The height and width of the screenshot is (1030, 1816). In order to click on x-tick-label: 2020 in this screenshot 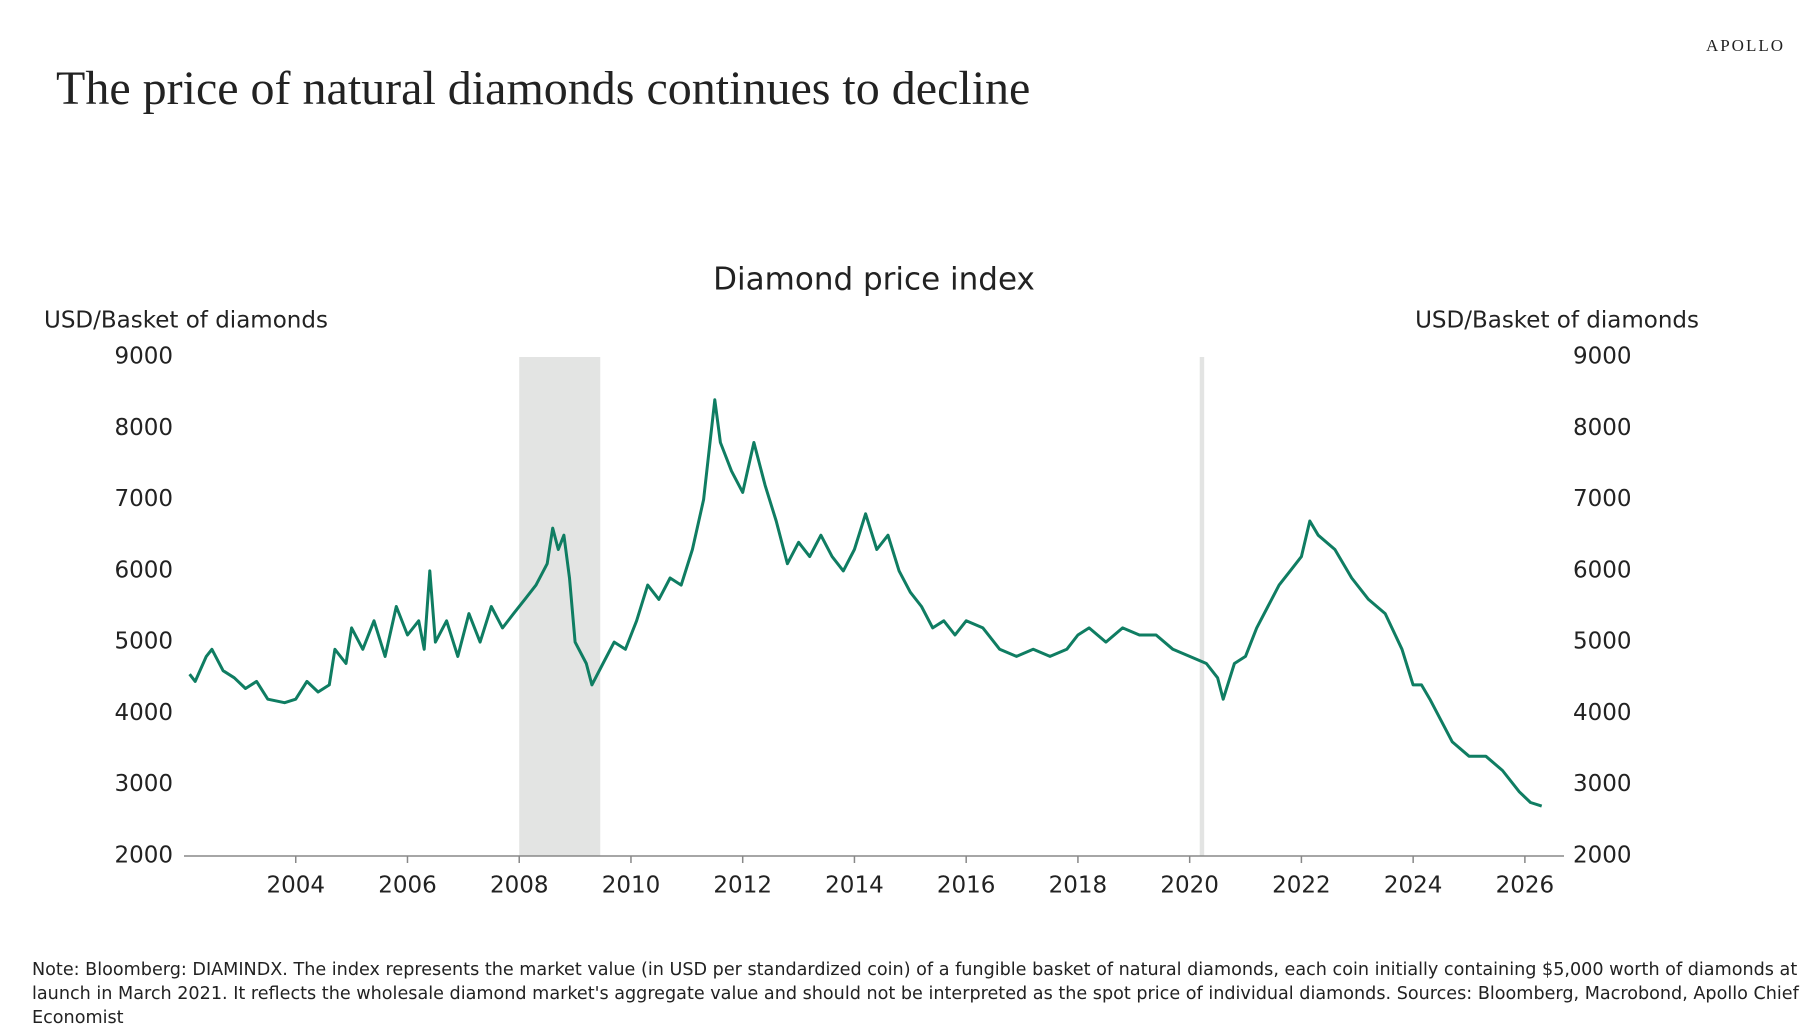, I will do `click(1189, 886)`.